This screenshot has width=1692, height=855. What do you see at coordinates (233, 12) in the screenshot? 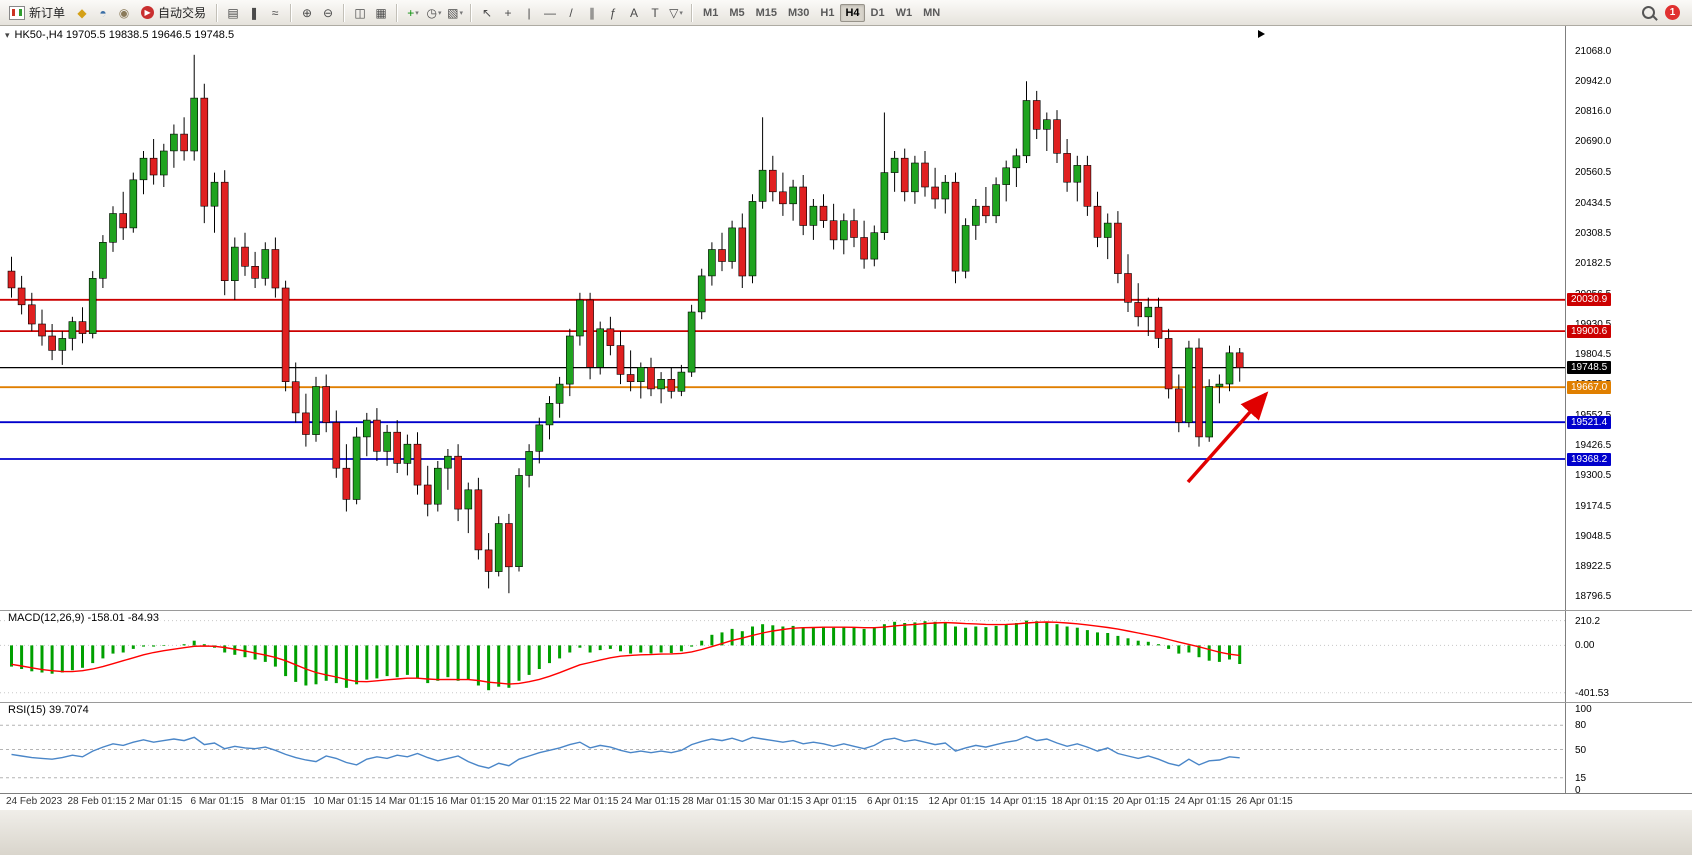
I see `bar-chart-icon: ▤` at bounding box center [233, 12].